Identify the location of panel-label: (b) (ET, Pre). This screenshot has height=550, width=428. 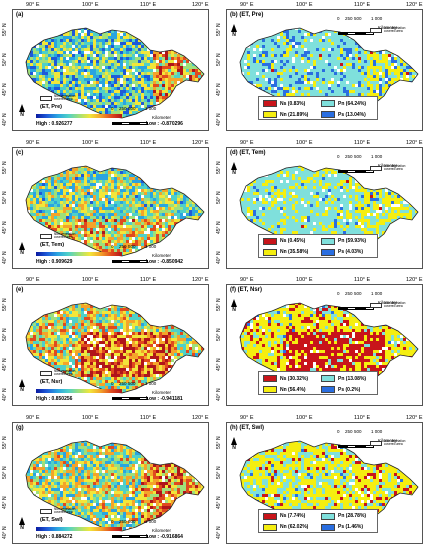
(247, 15).